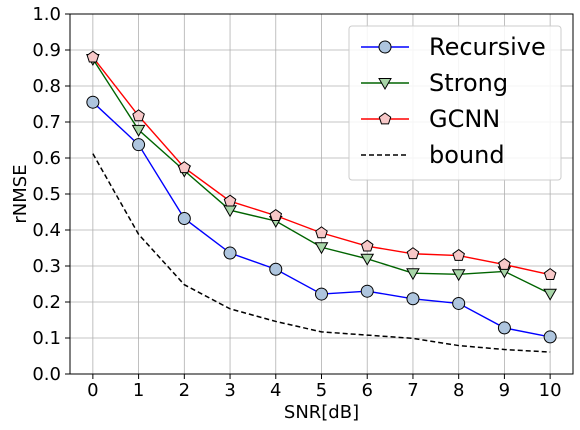 Image resolution: width=580 pixels, height=430 pixels. I want to click on y-tick-label: 0.2, so click(46, 302).